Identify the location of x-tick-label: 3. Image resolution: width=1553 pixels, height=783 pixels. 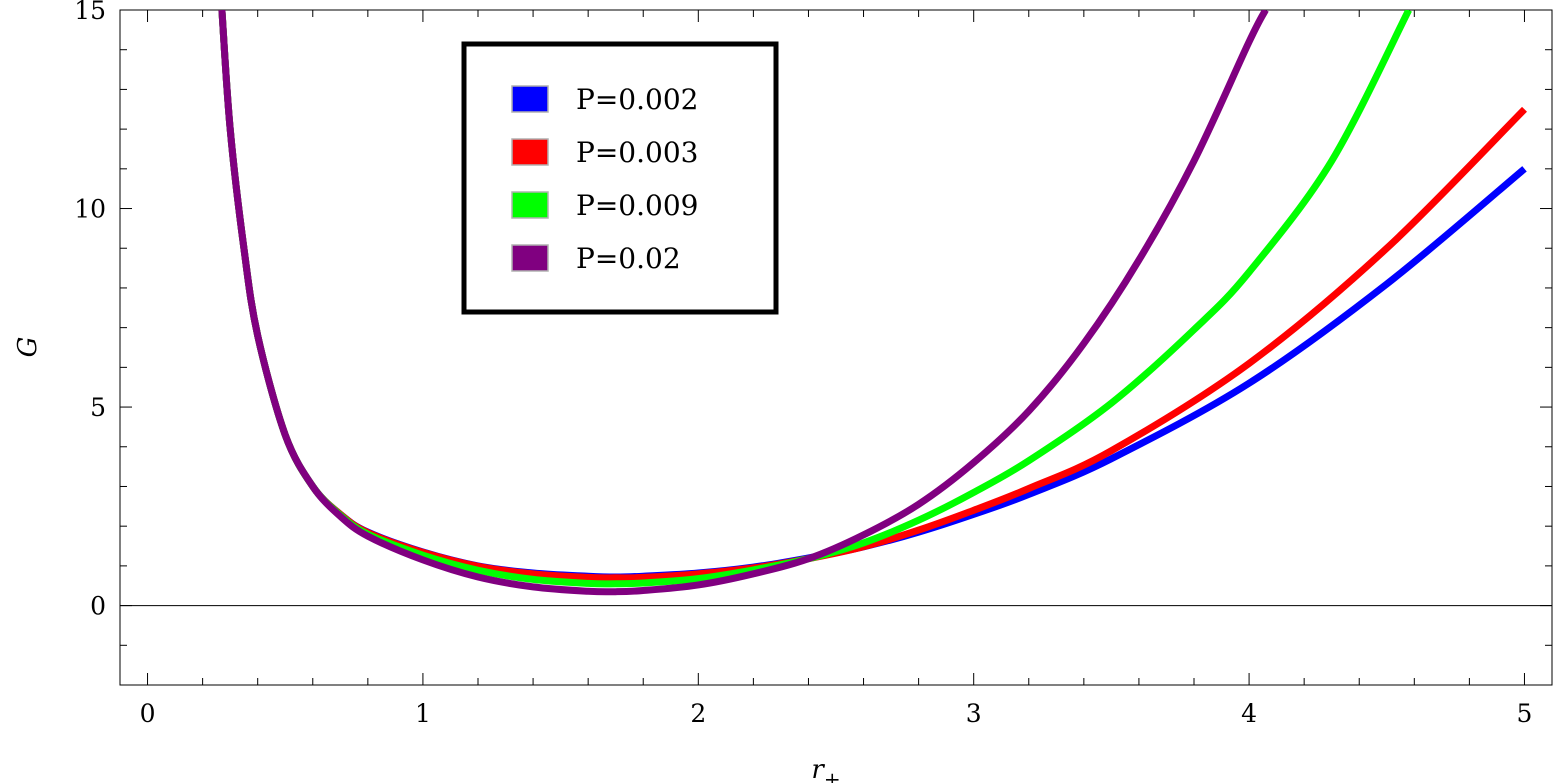
(974, 713).